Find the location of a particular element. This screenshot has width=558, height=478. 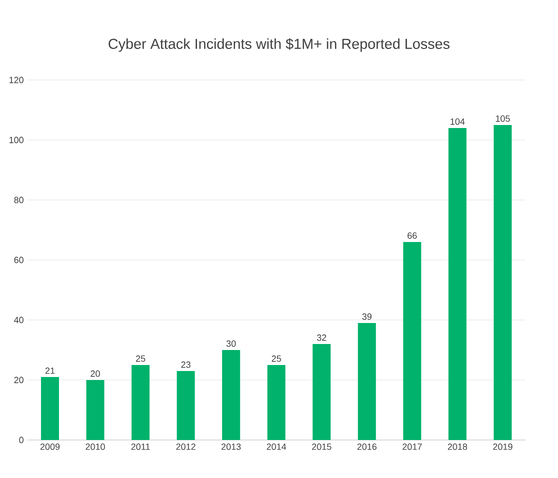

data-label: 32 is located at coordinates (321, 337).